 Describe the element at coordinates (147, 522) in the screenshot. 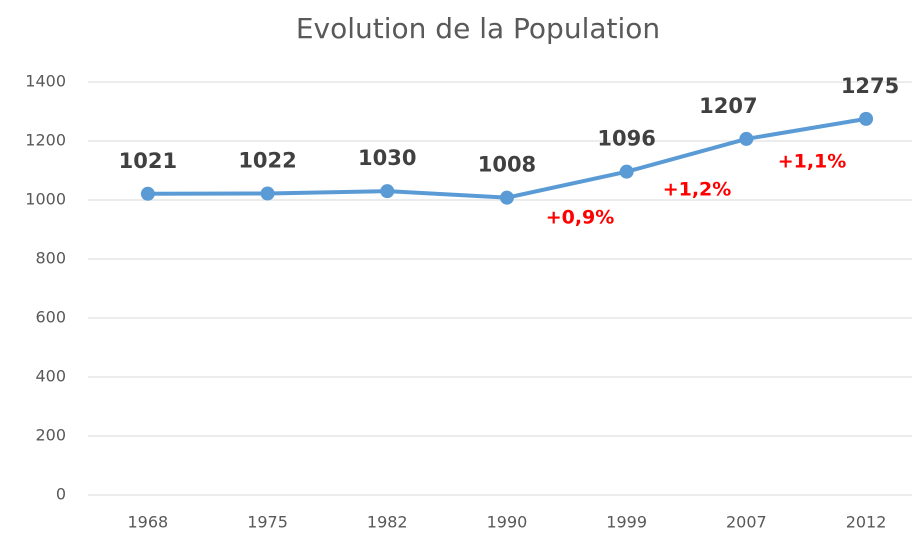

I see `x-tick-label: 1968` at that location.